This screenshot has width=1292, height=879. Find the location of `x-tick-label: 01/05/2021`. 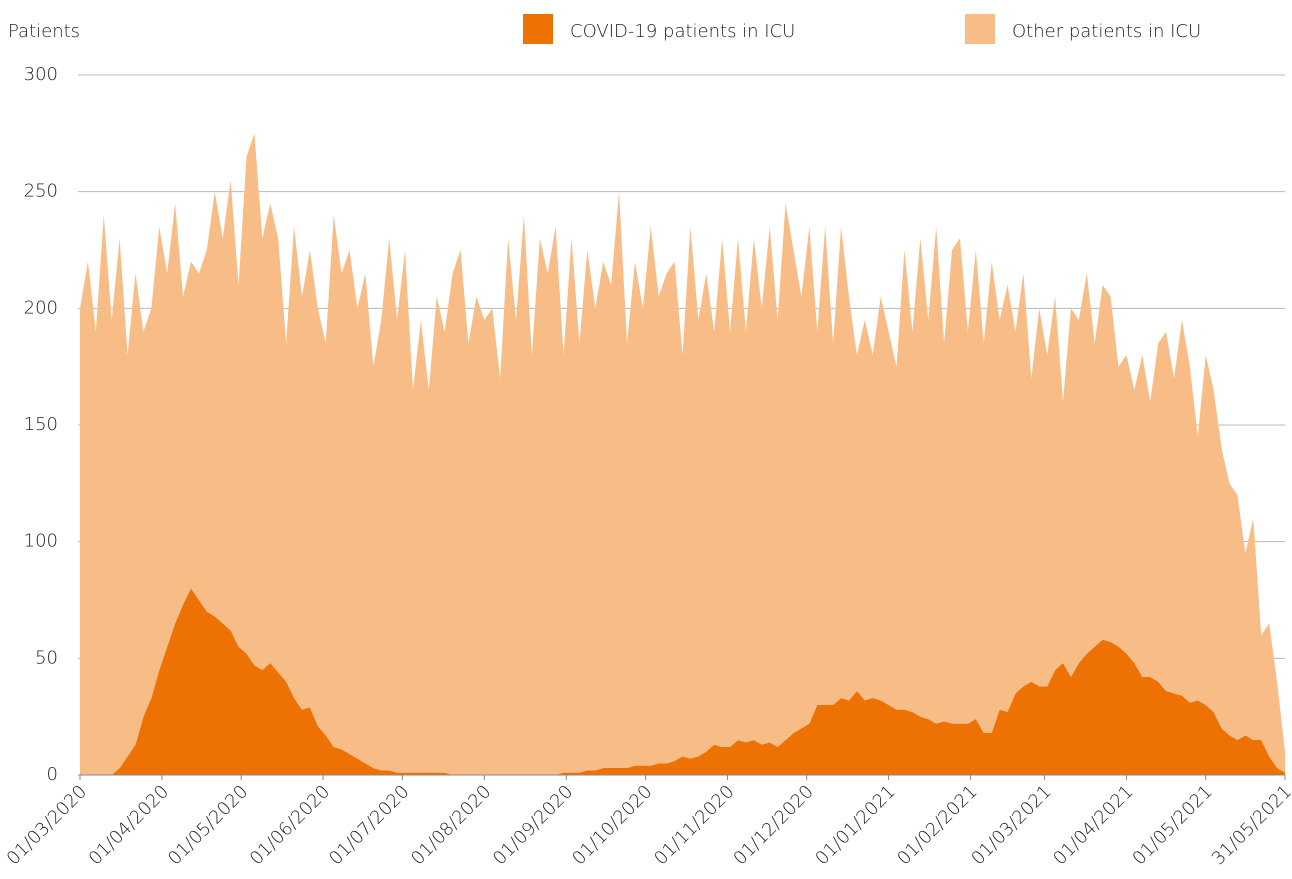

x-tick-label: 01/05/2021 is located at coordinates (1173, 825).